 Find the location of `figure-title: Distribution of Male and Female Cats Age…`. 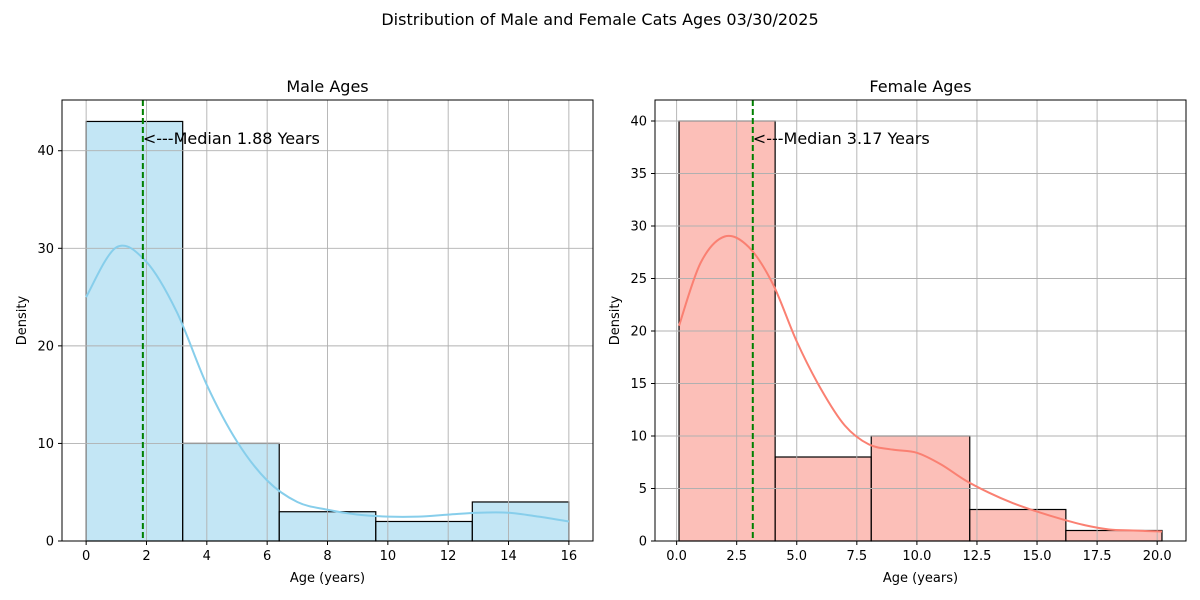

figure-title: Distribution of Male and Female Cats Age… is located at coordinates (599, 19).